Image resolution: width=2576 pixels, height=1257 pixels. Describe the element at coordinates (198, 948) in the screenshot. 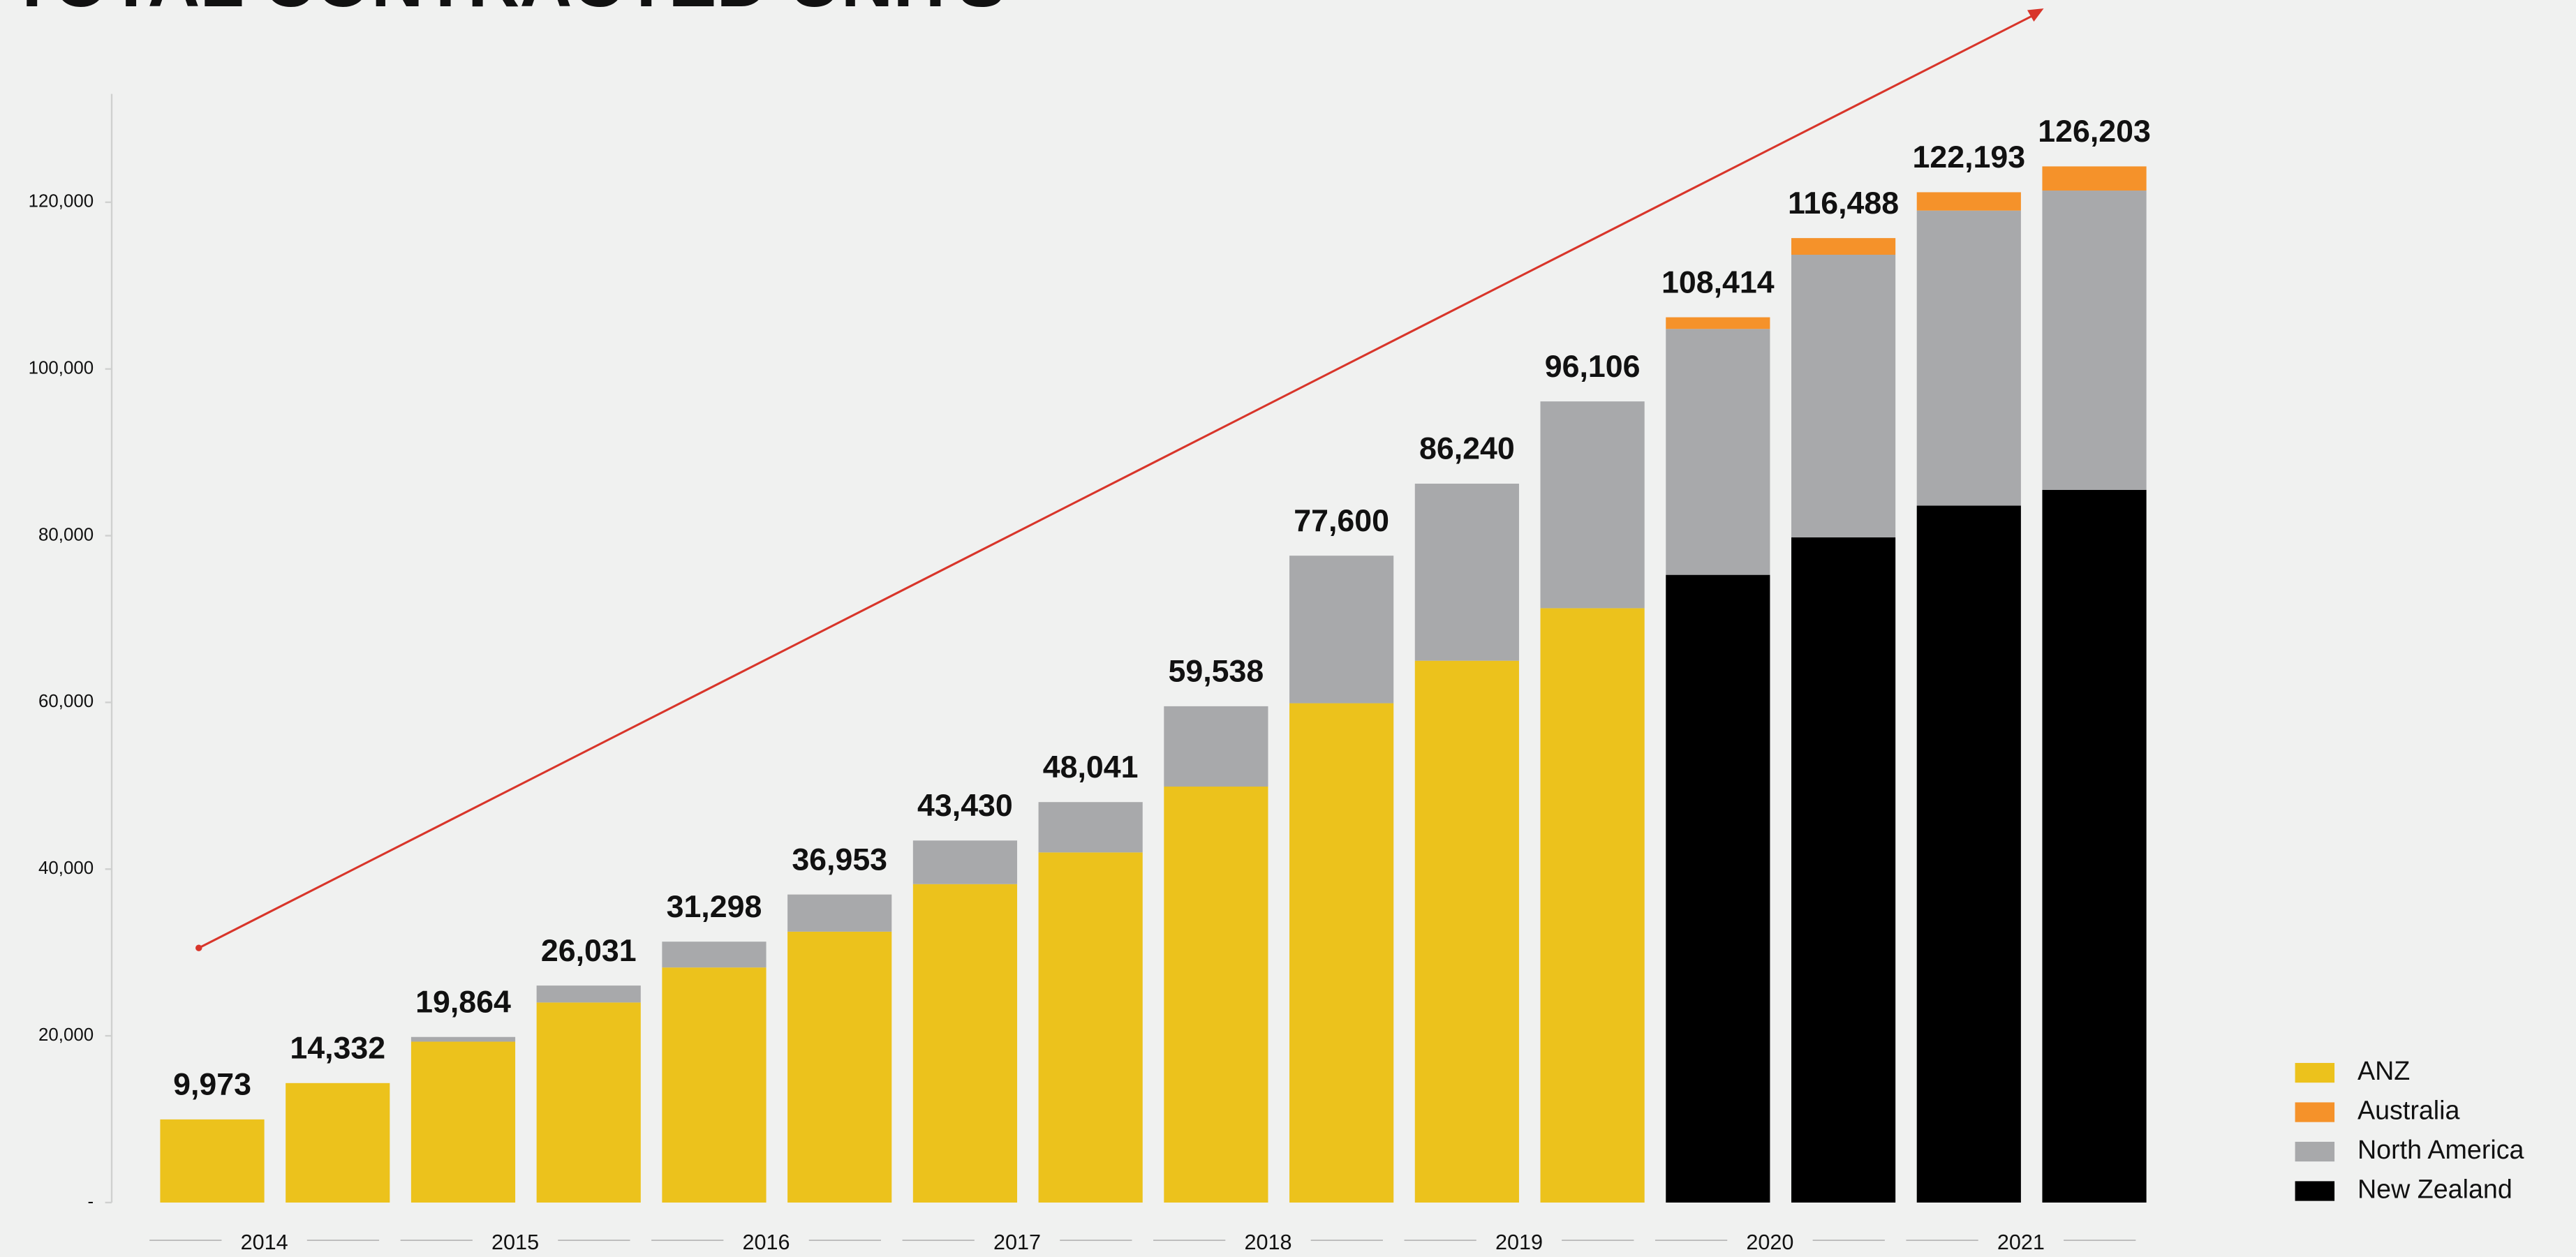

I see `trend-arrow-start` at that location.